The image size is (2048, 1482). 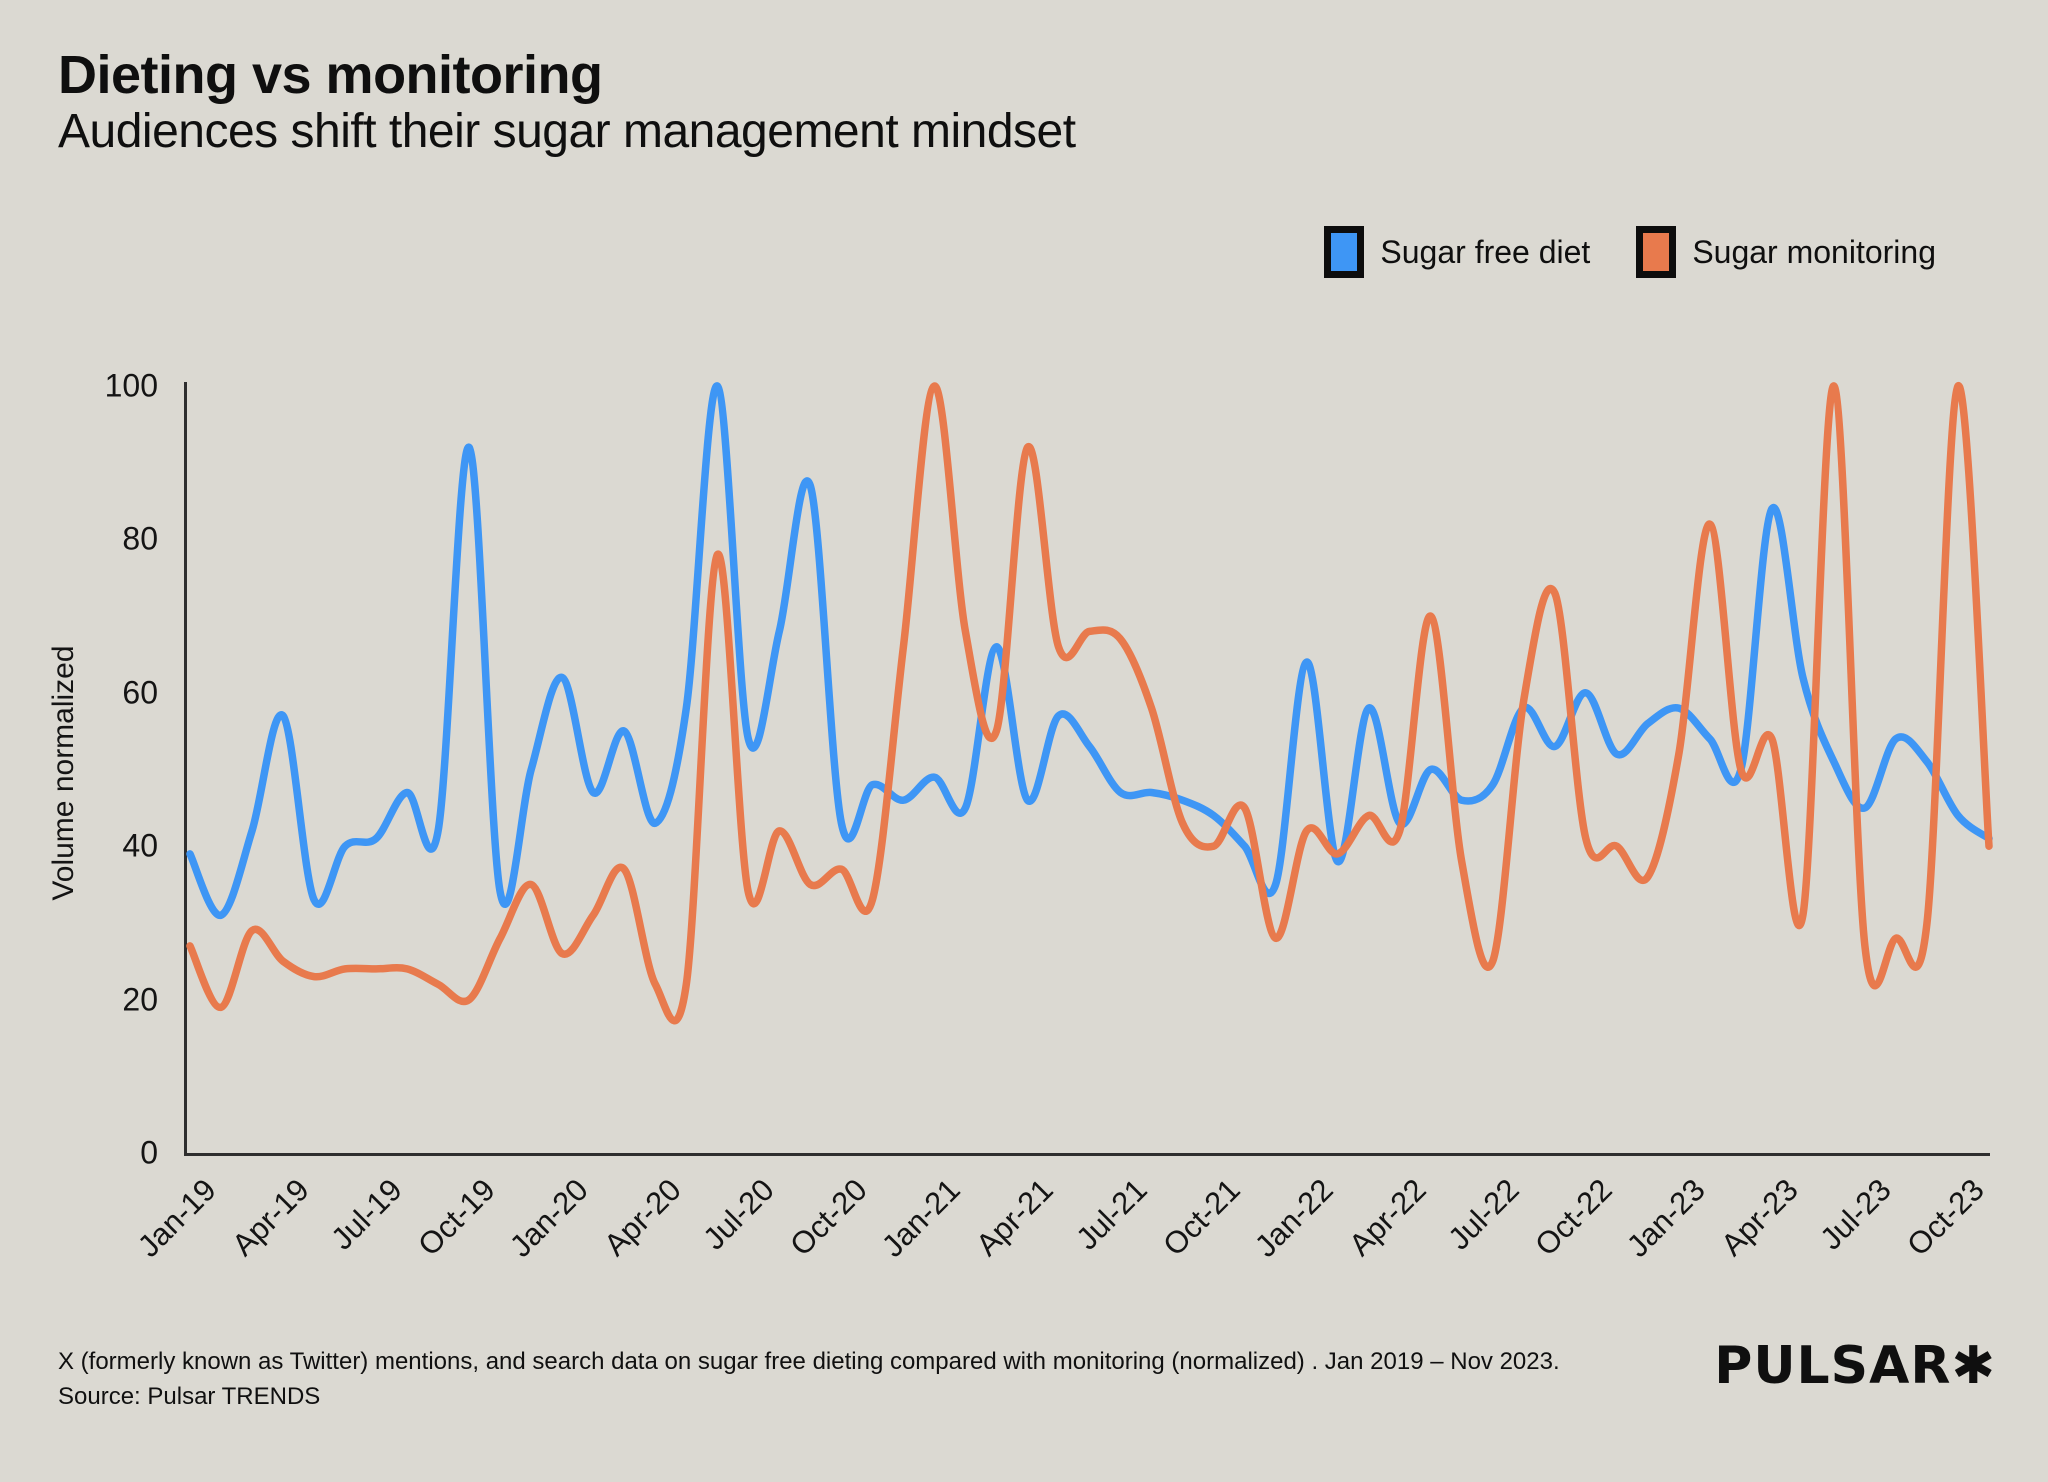 I want to click on y-tick-label: 100, so click(x=131, y=385).